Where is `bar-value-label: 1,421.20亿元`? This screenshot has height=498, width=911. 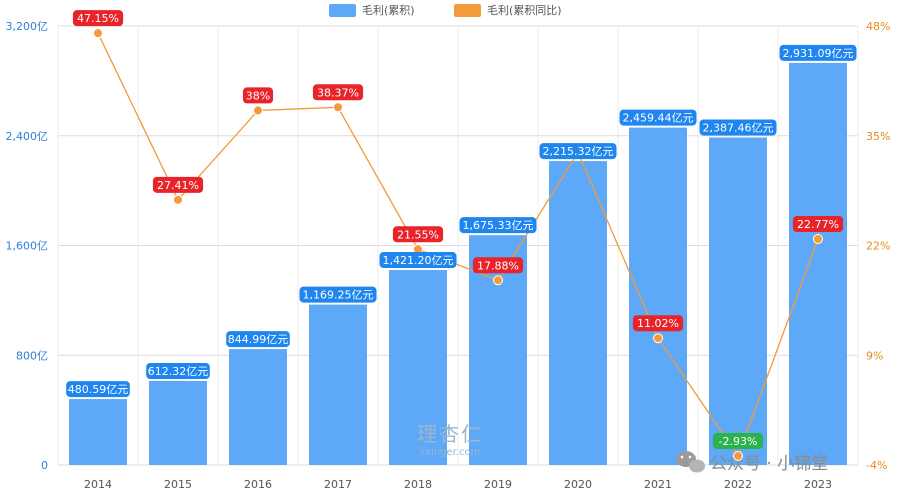 bar-value-label: 1,421.20亿元 is located at coordinates (418, 260).